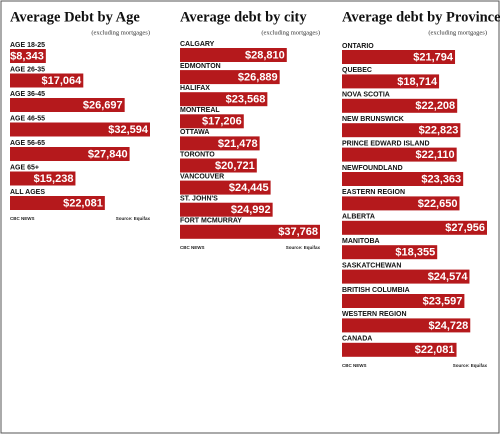  What do you see at coordinates (417, 82) in the screenshot?
I see `value-label: $18,714` at bounding box center [417, 82].